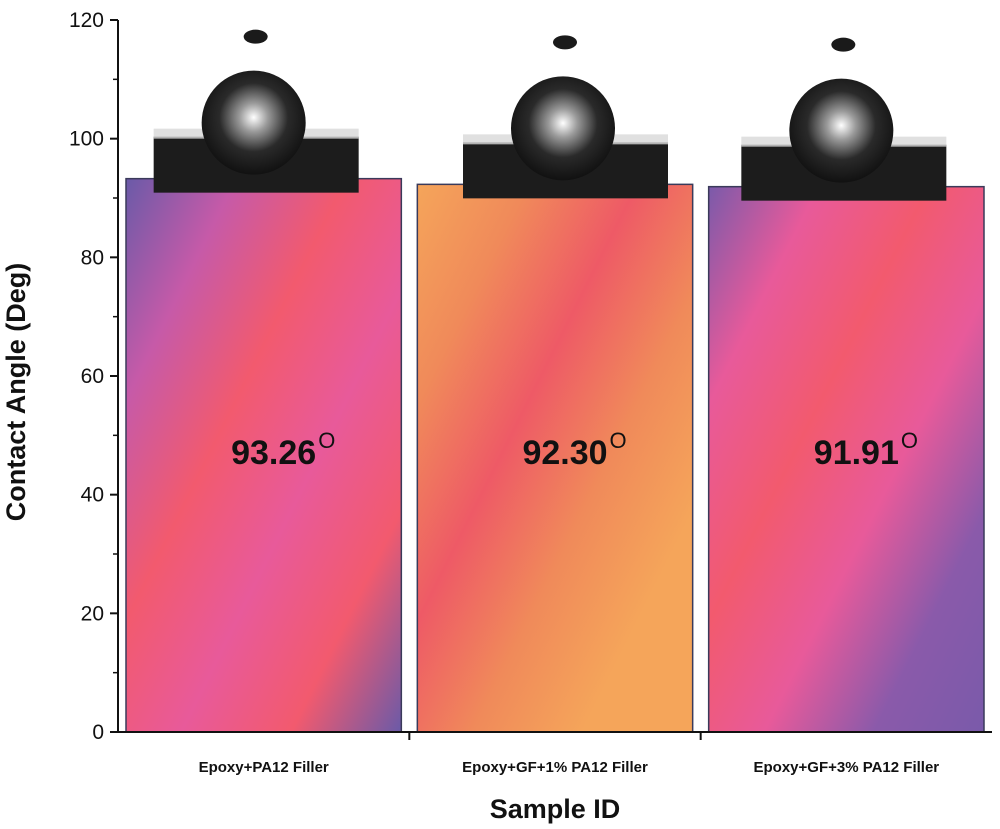 Image resolution: width=1000 pixels, height=829 pixels. What do you see at coordinates (16, 392) in the screenshot?
I see `y-axis-title: Contact Angle (Deg)` at bounding box center [16, 392].